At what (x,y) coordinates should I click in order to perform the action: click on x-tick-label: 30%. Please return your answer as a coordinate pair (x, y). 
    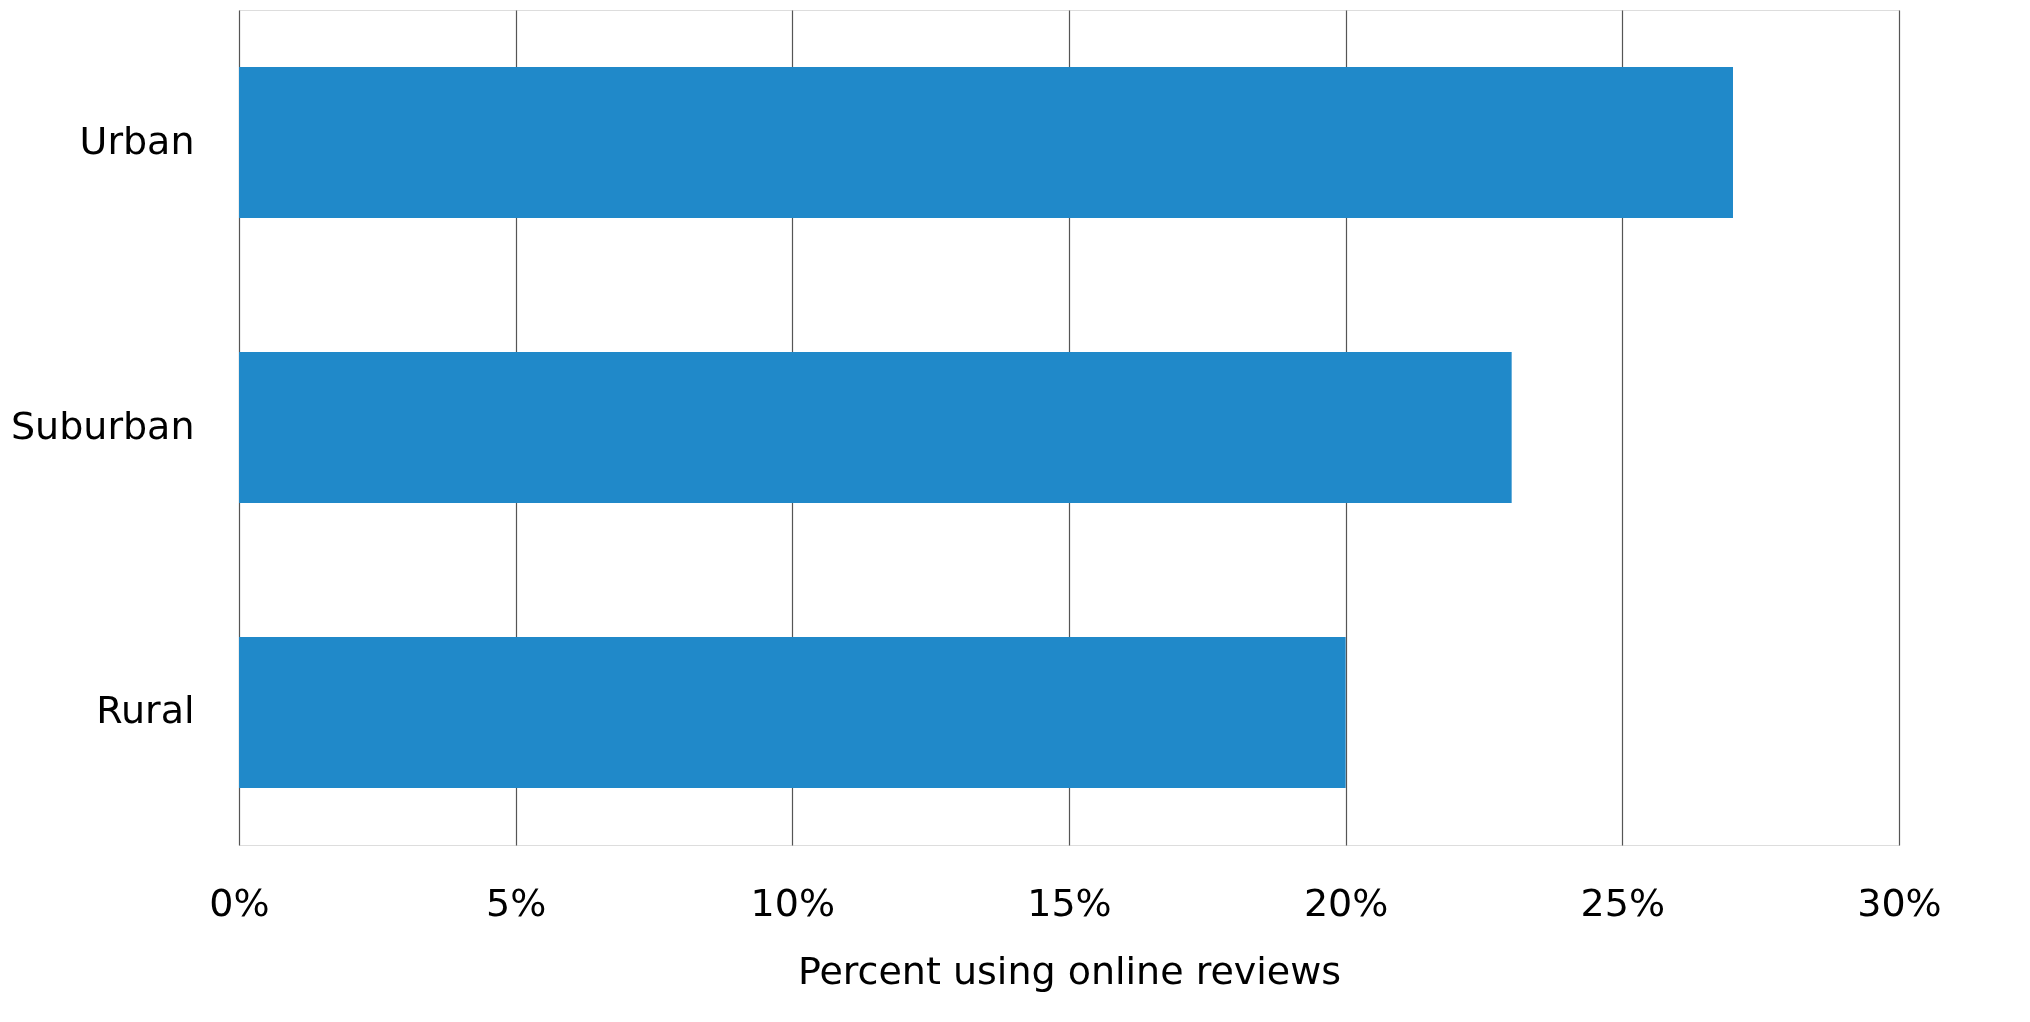
    Looking at the image, I should click on (1899, 902).